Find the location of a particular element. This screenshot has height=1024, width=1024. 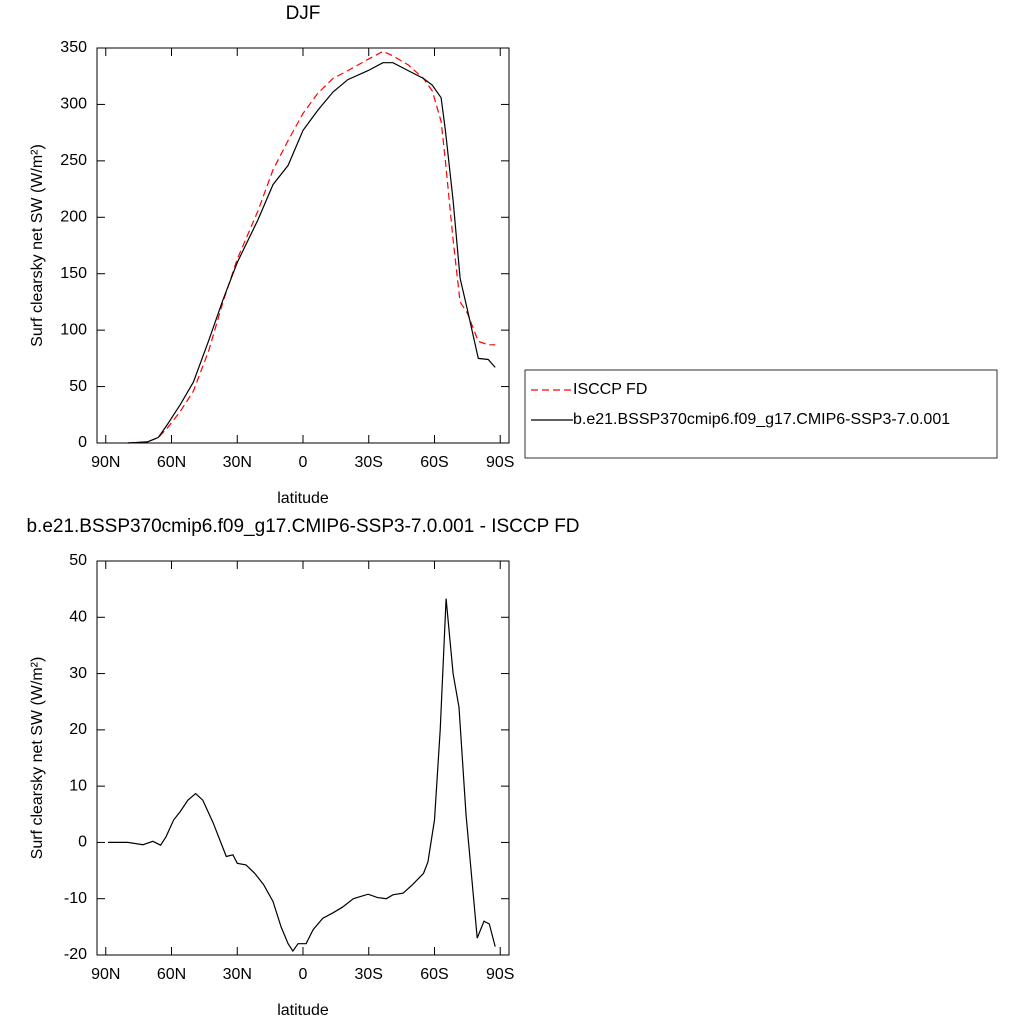

y-tick-label: 20 is located at coordinates (78, 729).